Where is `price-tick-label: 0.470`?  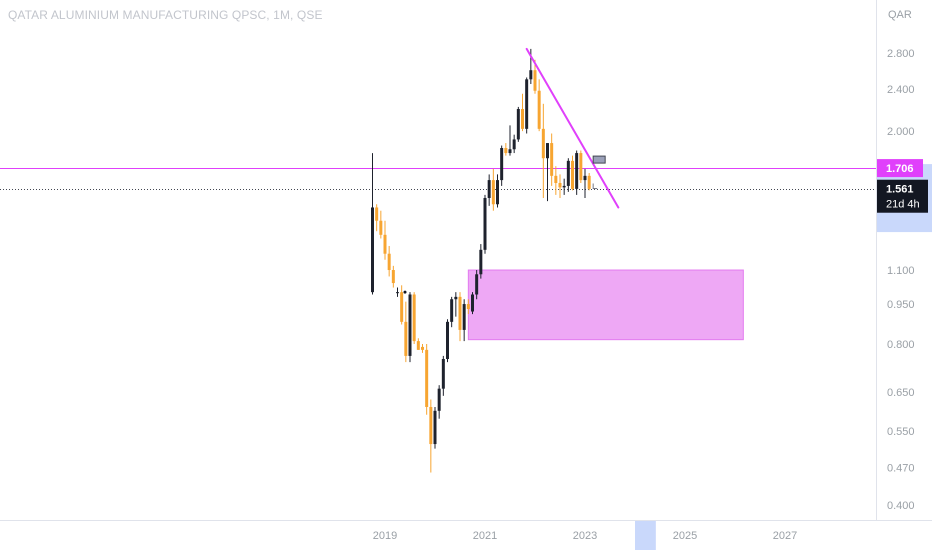
price-tick-label: 0.470 is located at coordinates (901, 469).